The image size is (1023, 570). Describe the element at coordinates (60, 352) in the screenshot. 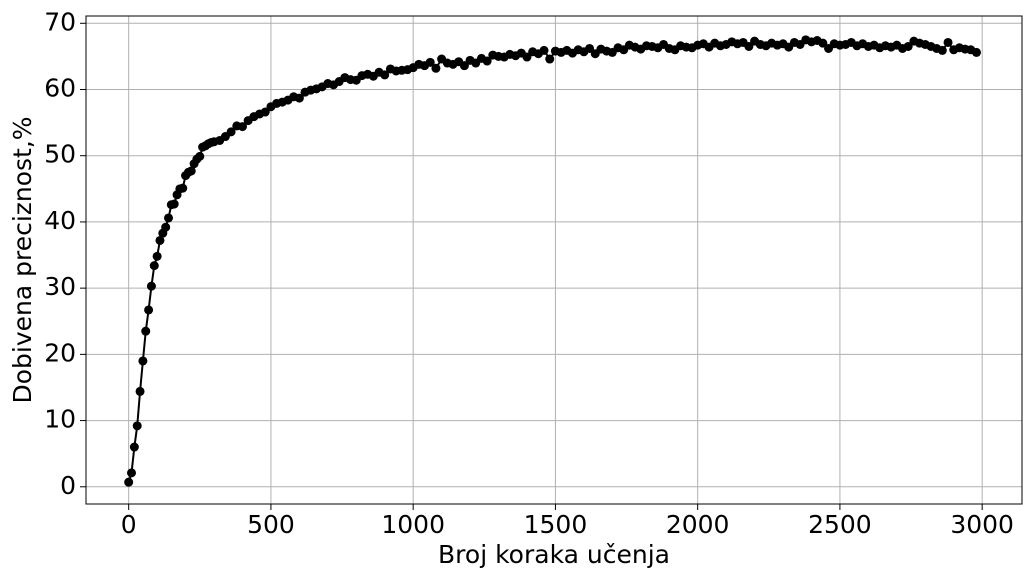

I see `y-tick-label: 20` at that location.